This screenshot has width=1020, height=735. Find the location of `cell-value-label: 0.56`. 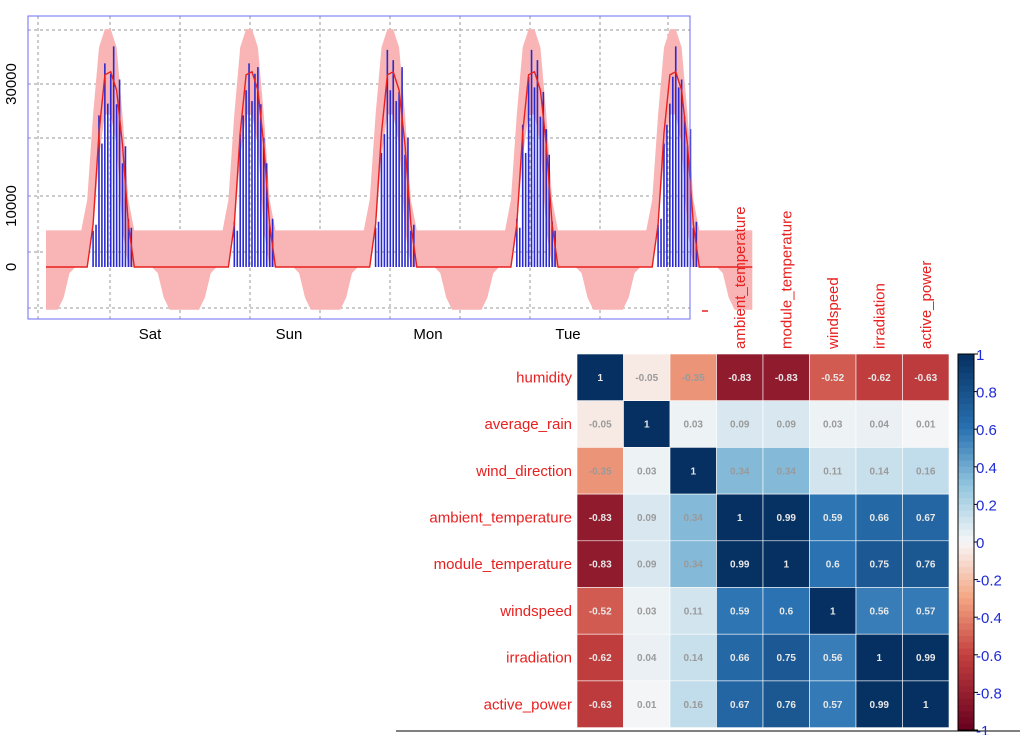

cell-value-label: 0.56 is located at coordinates (880, 611).